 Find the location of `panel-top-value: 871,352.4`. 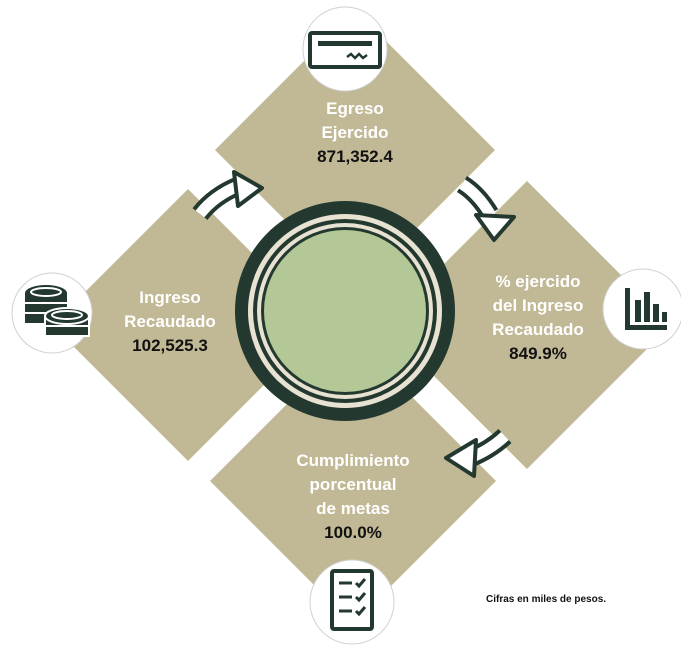

panel-top-value: 871,352.4 is located at coordinates (355, 156).